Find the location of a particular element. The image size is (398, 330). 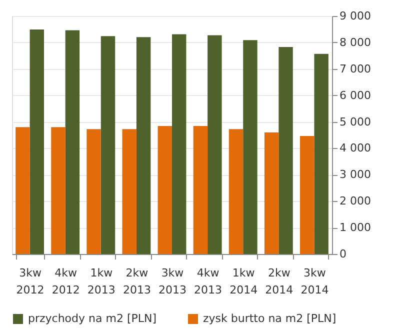

y-tick-label: 5 000 is located at coordinates (355, 121).